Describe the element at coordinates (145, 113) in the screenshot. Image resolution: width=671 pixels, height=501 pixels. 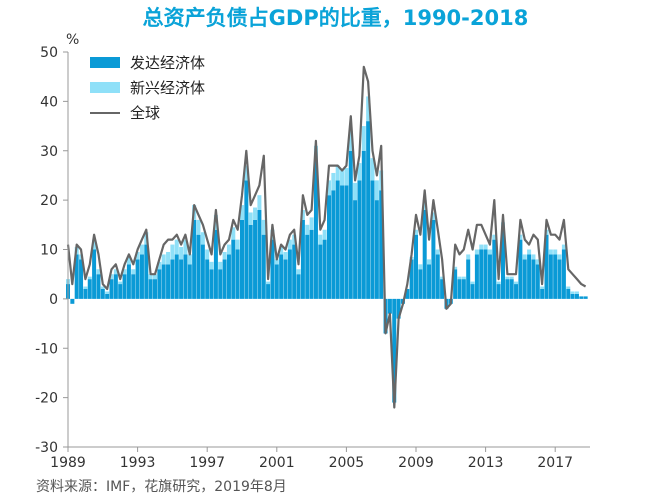
I see `legend-label: 全球` at that location.